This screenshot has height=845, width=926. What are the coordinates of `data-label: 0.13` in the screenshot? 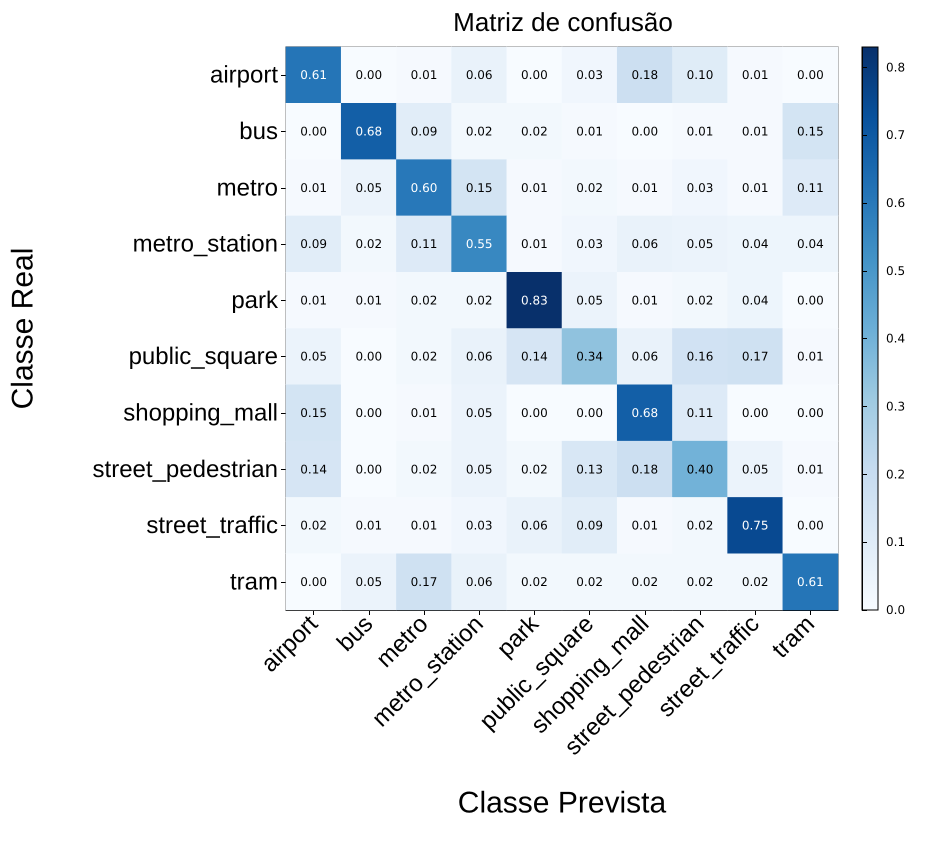 It's located at (589, 469).